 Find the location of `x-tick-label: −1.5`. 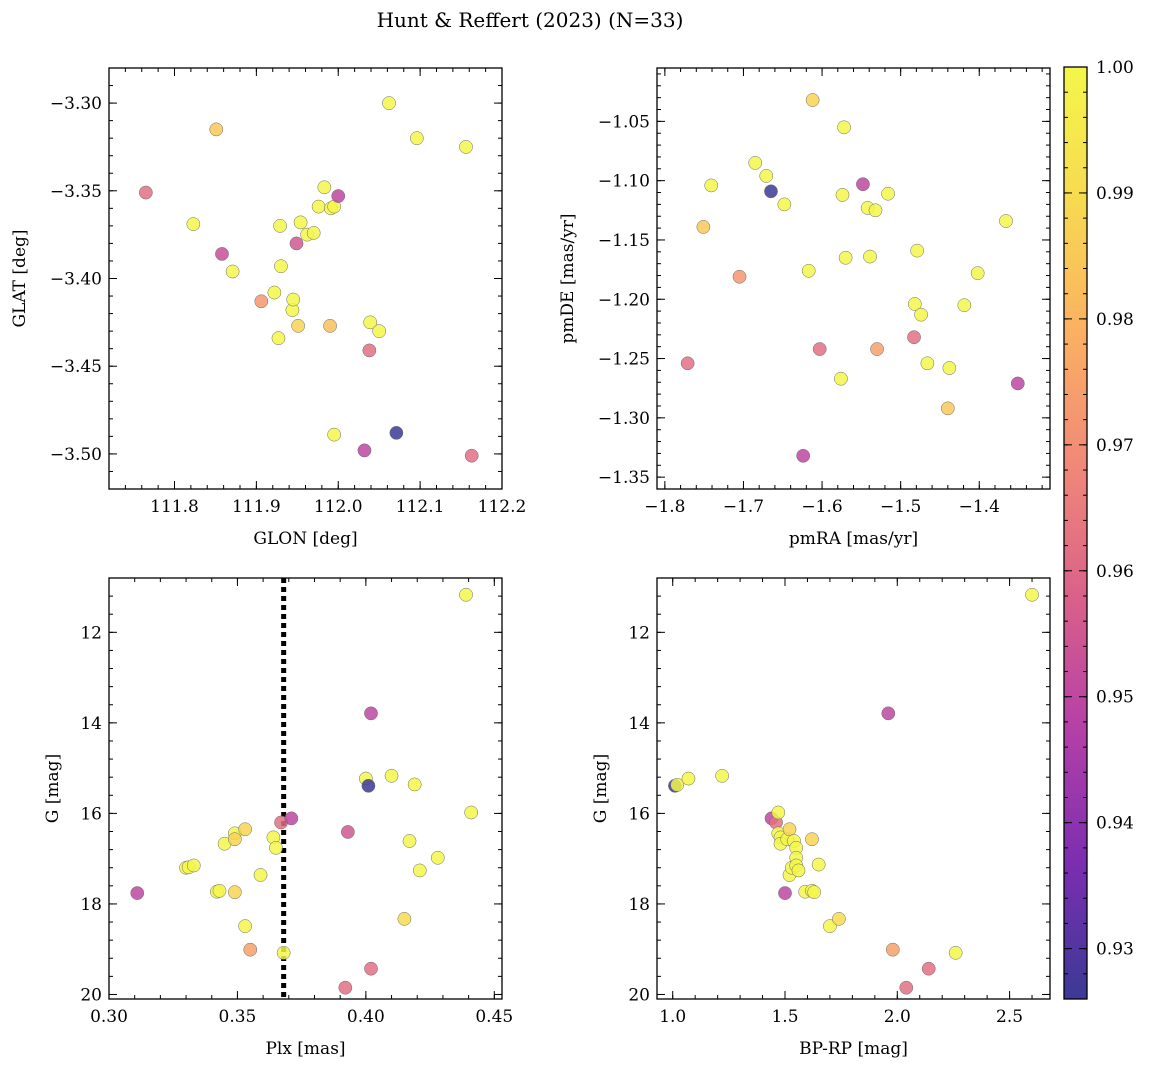

x-tick-label: −1.5 is located at coordinates (900, 507).